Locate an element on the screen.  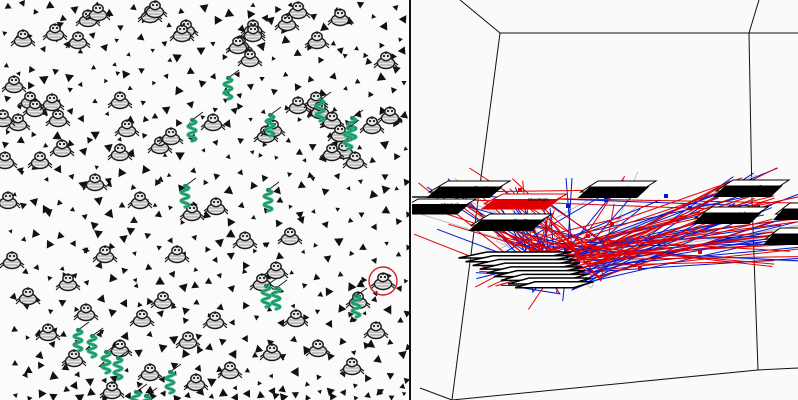
action-node-up: Up is located at coordinates (780, 236).